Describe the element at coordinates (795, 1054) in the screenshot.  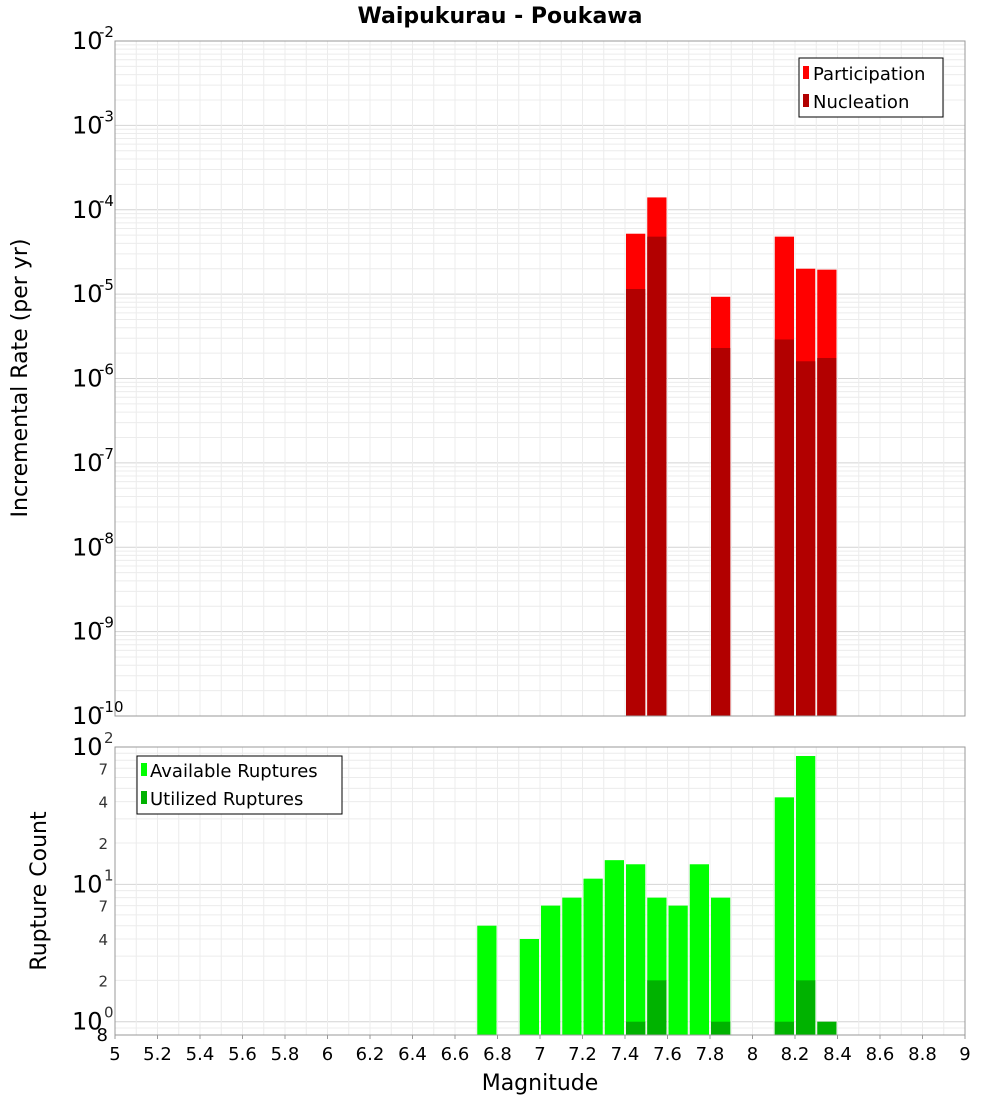
I see `x-tick-label: 8.2` at that location.